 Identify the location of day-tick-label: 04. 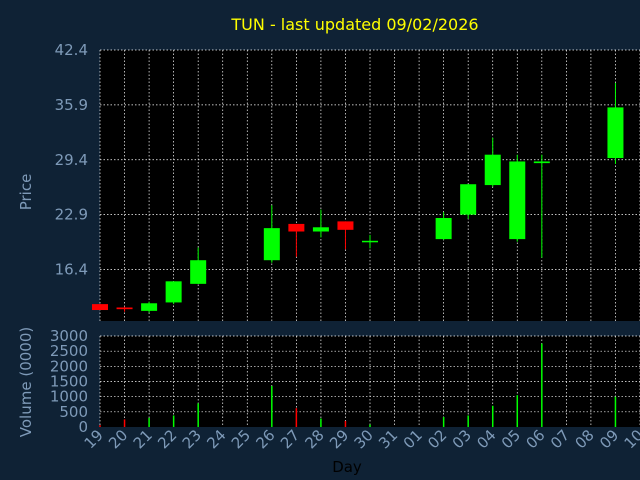
(486, 439).